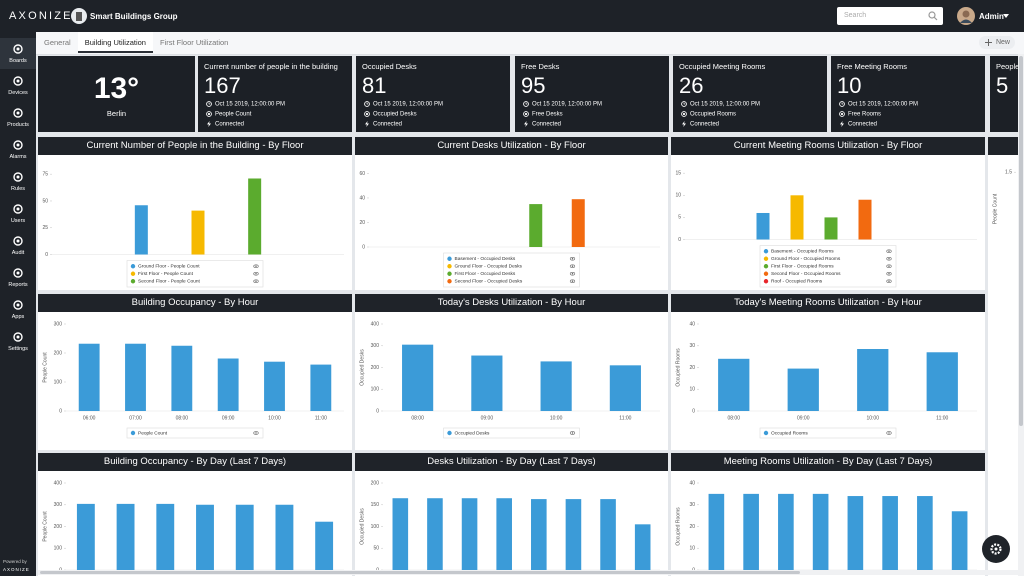 This screenshot has width=1024, height=576. Describe the element at coordinates (41, 16) in the screenshot. I see `logo: AXONIZE` at that location.